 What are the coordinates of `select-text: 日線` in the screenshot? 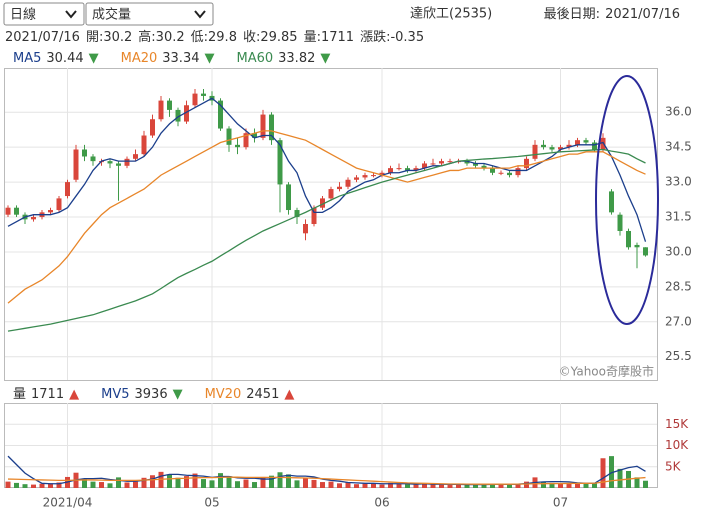 It's located at (23, 15).